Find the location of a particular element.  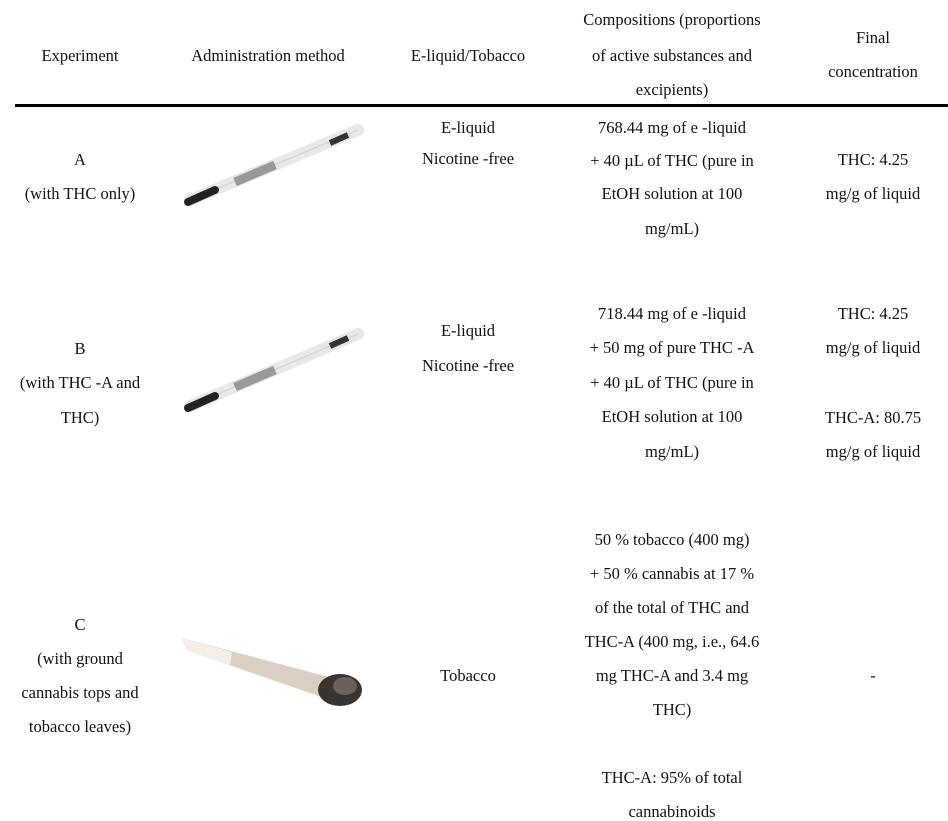

header-cell: excipients) is located at coordinates (672, 89).